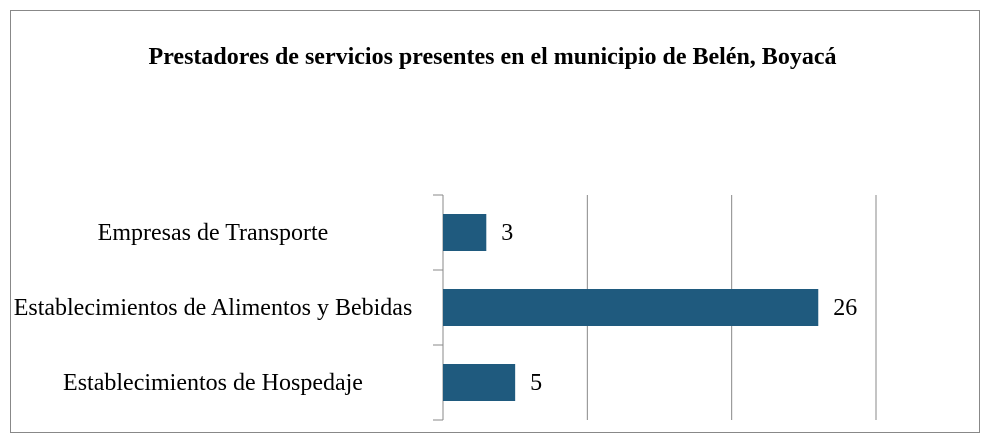  What do you see at coordinates (213, 232) in the screenshot?
I see `y-tick-label: Empresas de Transporte` at bounding box center [213, 232].